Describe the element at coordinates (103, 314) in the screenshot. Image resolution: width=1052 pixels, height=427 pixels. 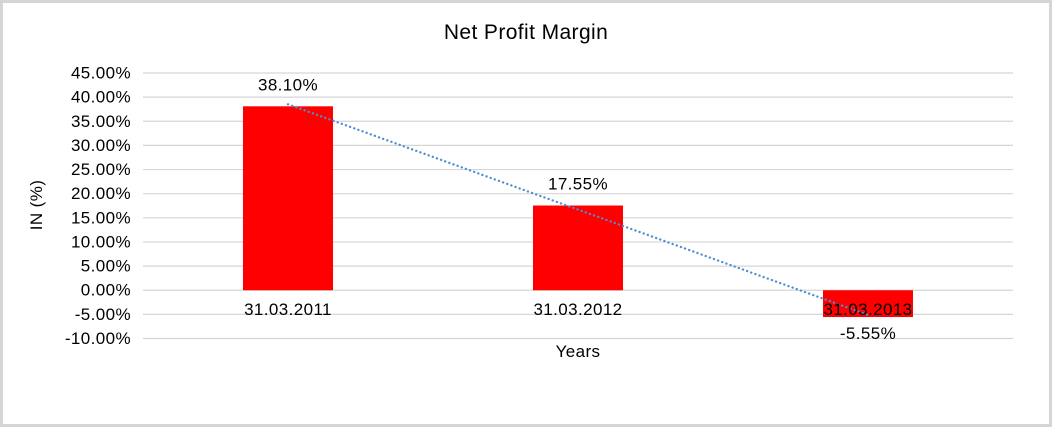
I see `y-tick-label: -5.00%` at that location.